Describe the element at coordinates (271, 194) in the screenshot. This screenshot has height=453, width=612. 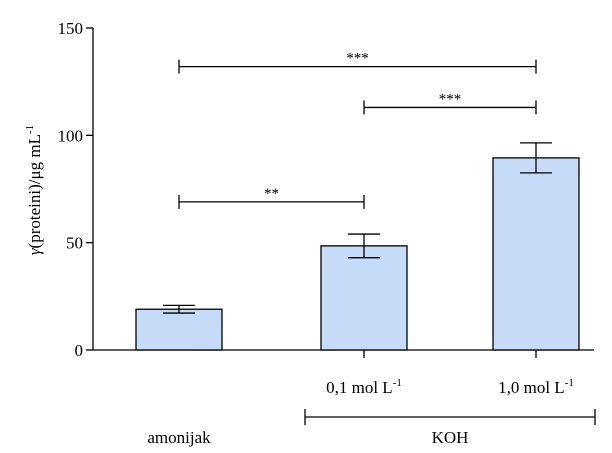
I see `significance-label-0: **` at that location.